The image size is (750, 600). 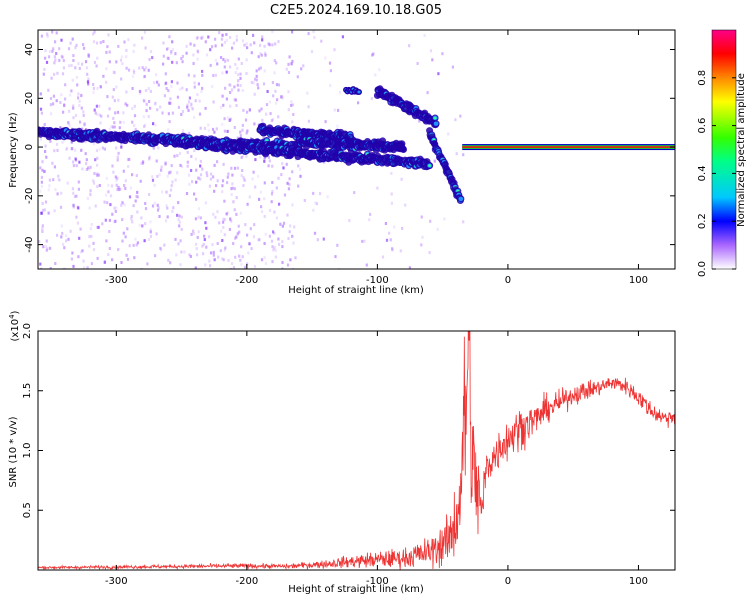 What do you see at coordinates (702, 126) in the screenshot?
I see `colorbar-tick-label: 0.6` at bounding box center [702, 126].